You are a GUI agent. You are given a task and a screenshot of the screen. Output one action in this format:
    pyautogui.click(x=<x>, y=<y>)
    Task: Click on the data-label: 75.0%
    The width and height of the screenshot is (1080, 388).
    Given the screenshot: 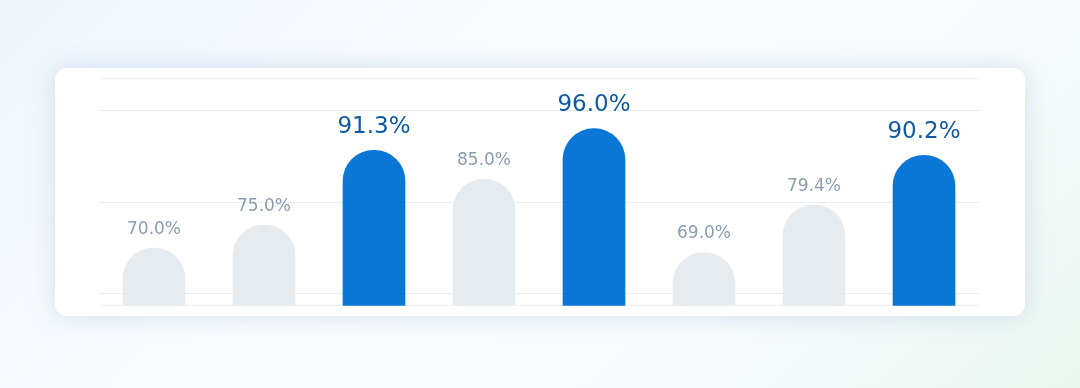 What is the action you would take?
    pyautogui.click(x=264, y=204)
    